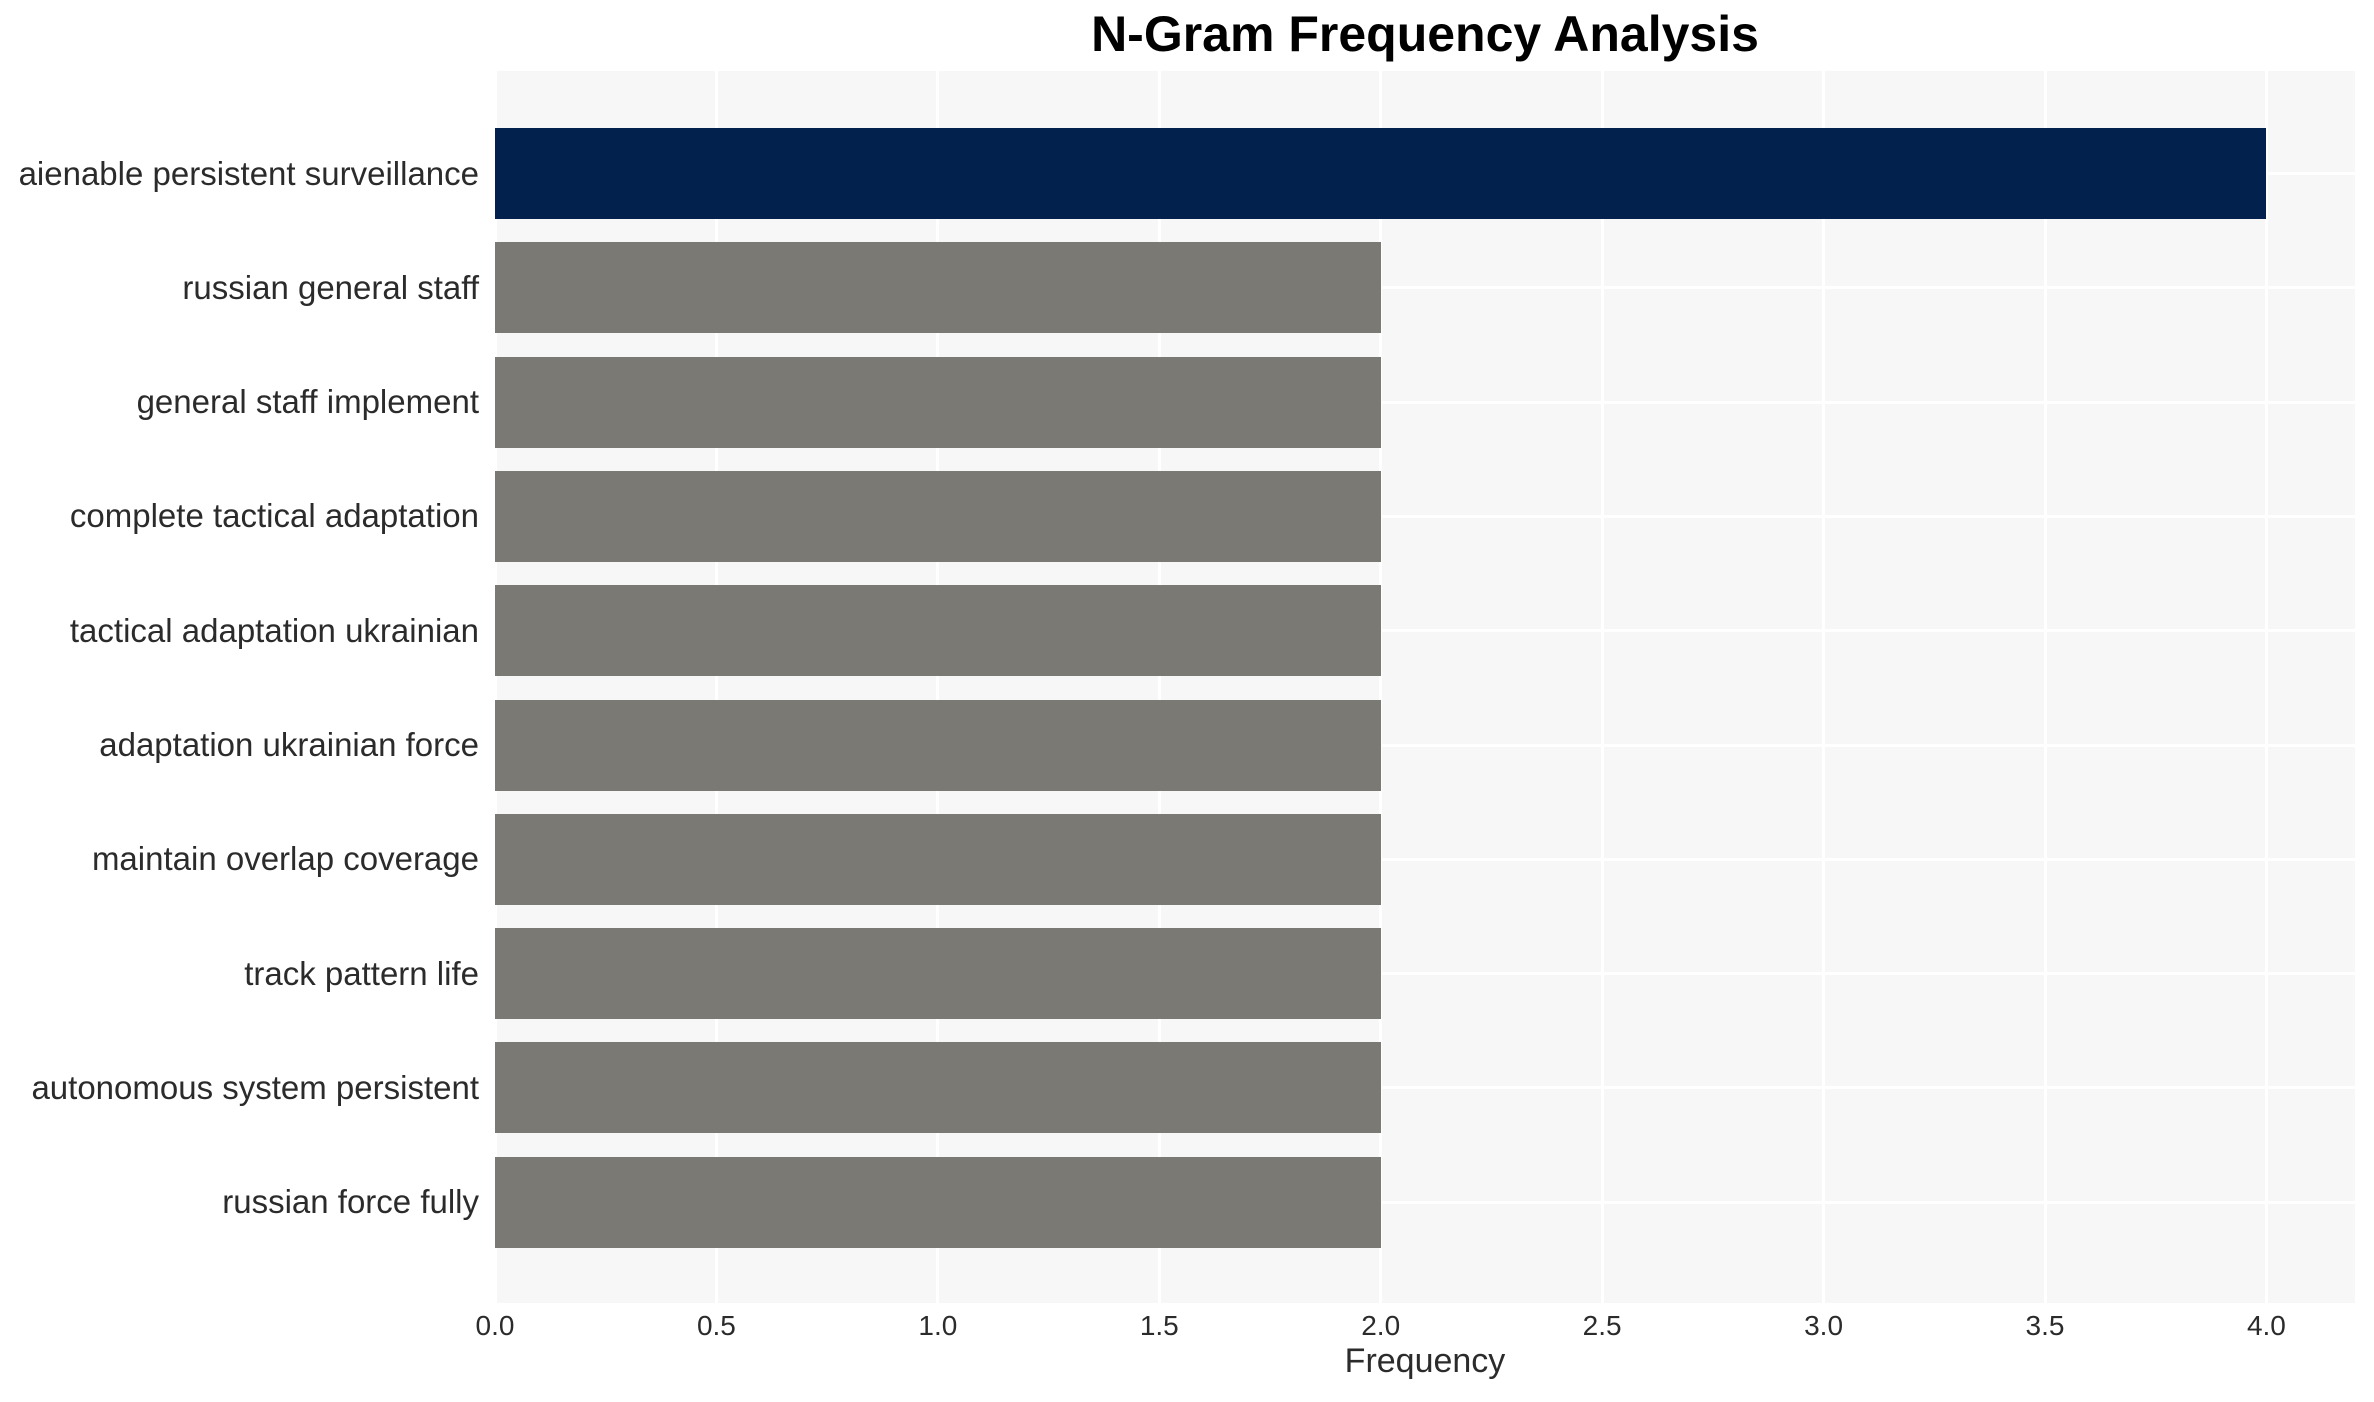  What do you see at coordinates (495, 1325) in the screenshot?
I see `x-tick-label: 0.0` at bounding box center [495, 1325].